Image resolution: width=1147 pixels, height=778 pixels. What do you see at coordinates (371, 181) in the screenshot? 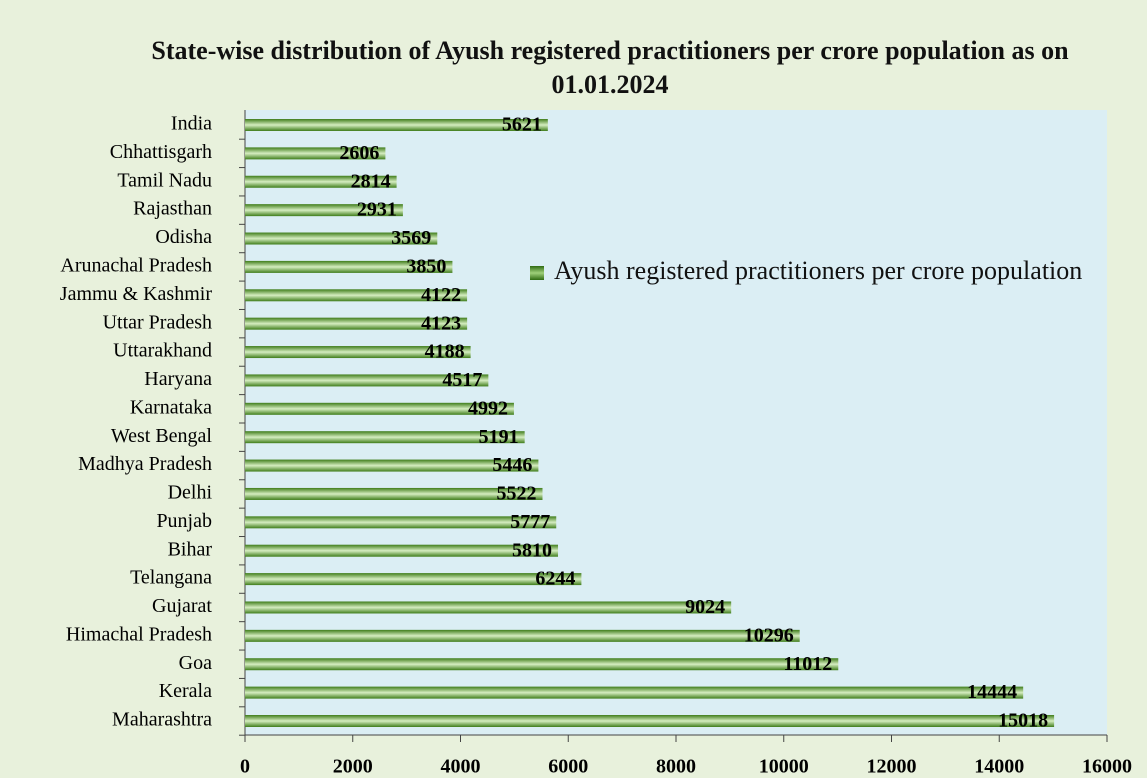
I see `data-label: 2814` at bounding box center [371, 181].